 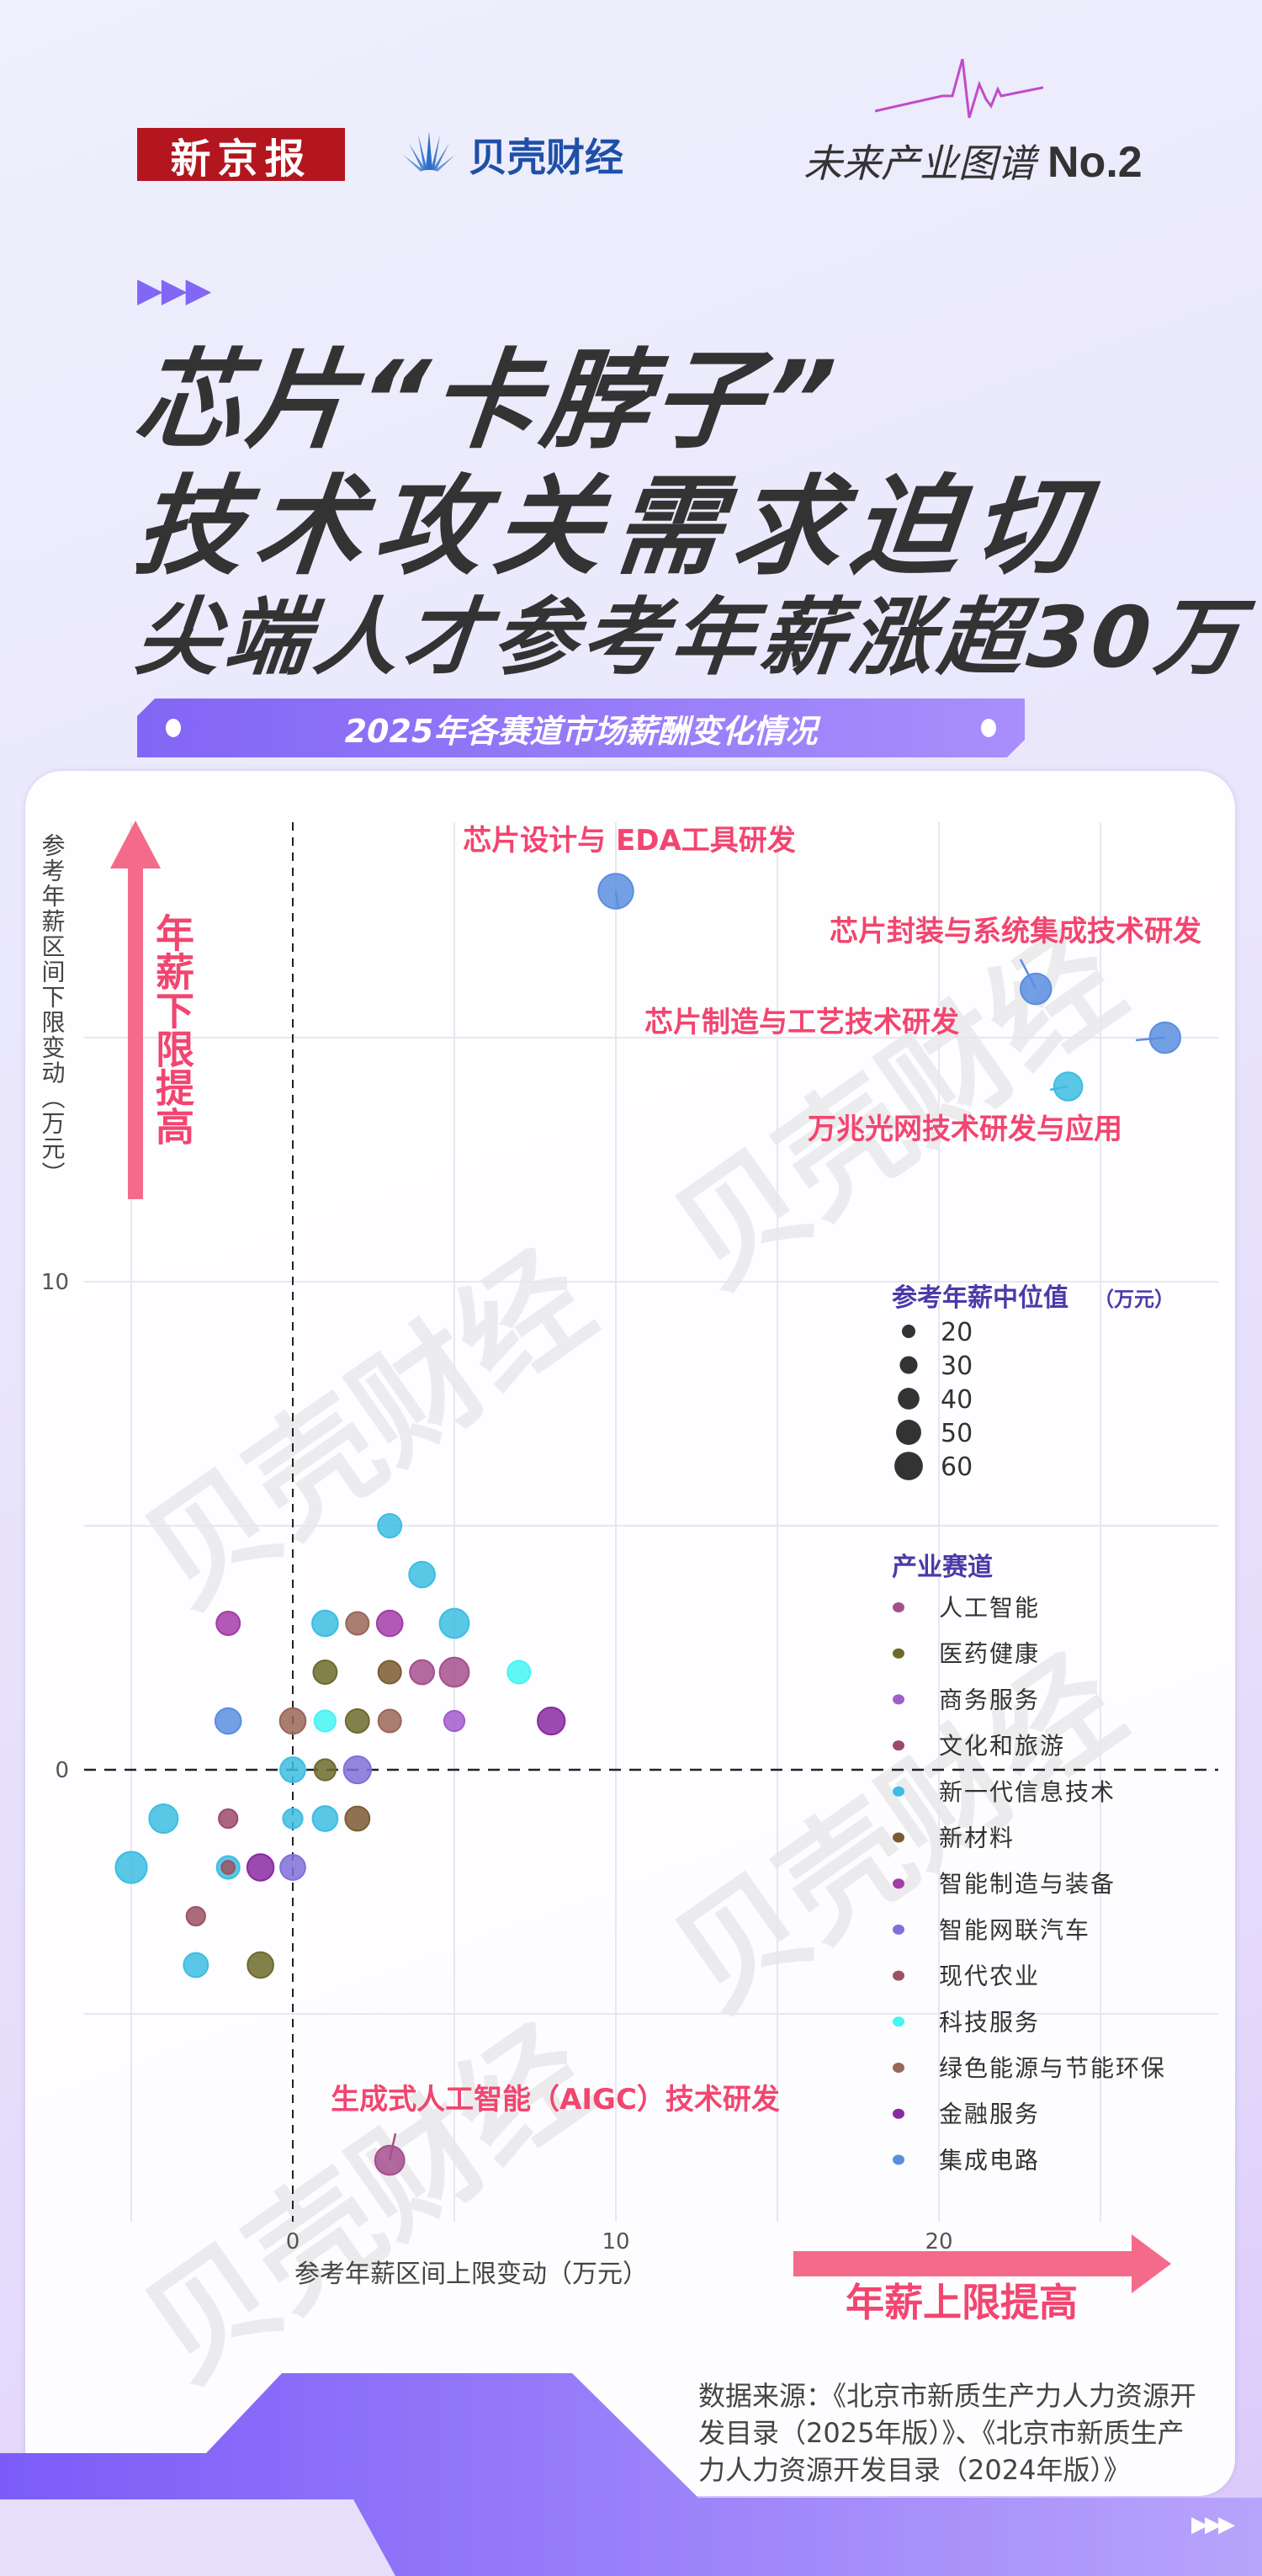 I want to click on category-legend-label: 科技服务, so click(x=990, y=2022).